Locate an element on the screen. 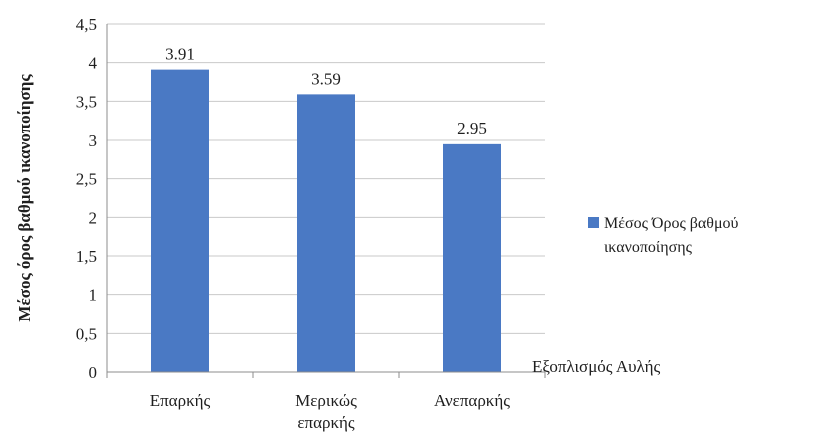  x-category-label: Μερικώς is located at coordinates (326, 400).